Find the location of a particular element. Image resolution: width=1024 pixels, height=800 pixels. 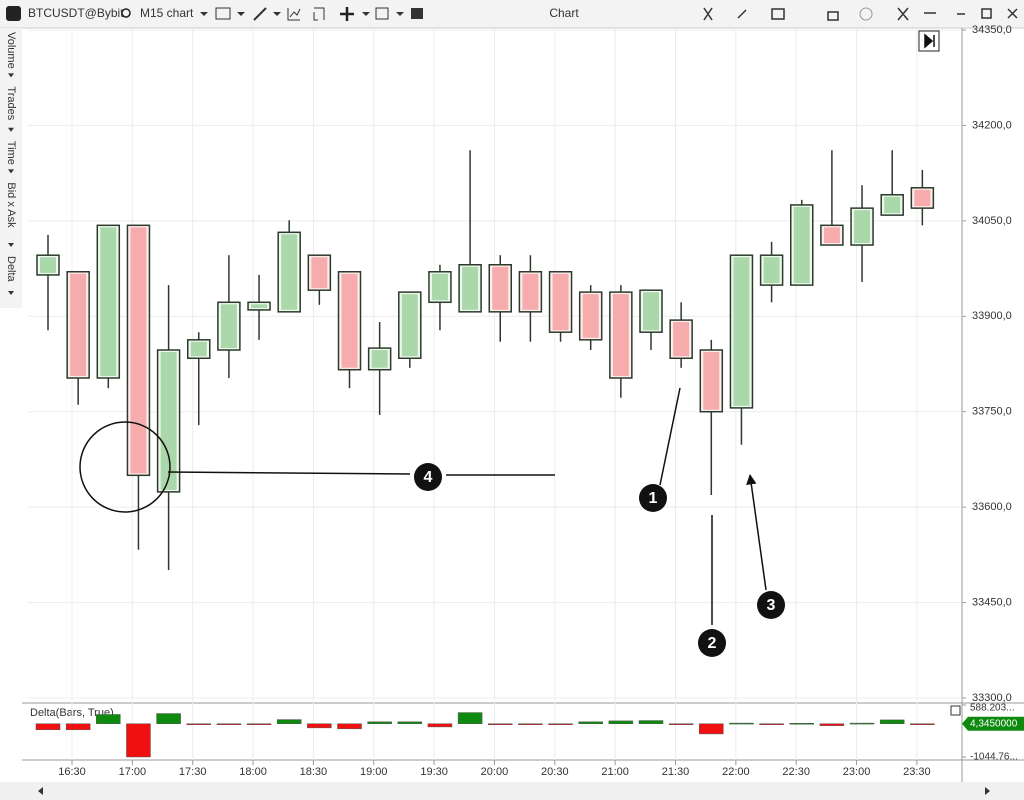

y-tick-label: 34050,0 is located at coordinates (992, 221).